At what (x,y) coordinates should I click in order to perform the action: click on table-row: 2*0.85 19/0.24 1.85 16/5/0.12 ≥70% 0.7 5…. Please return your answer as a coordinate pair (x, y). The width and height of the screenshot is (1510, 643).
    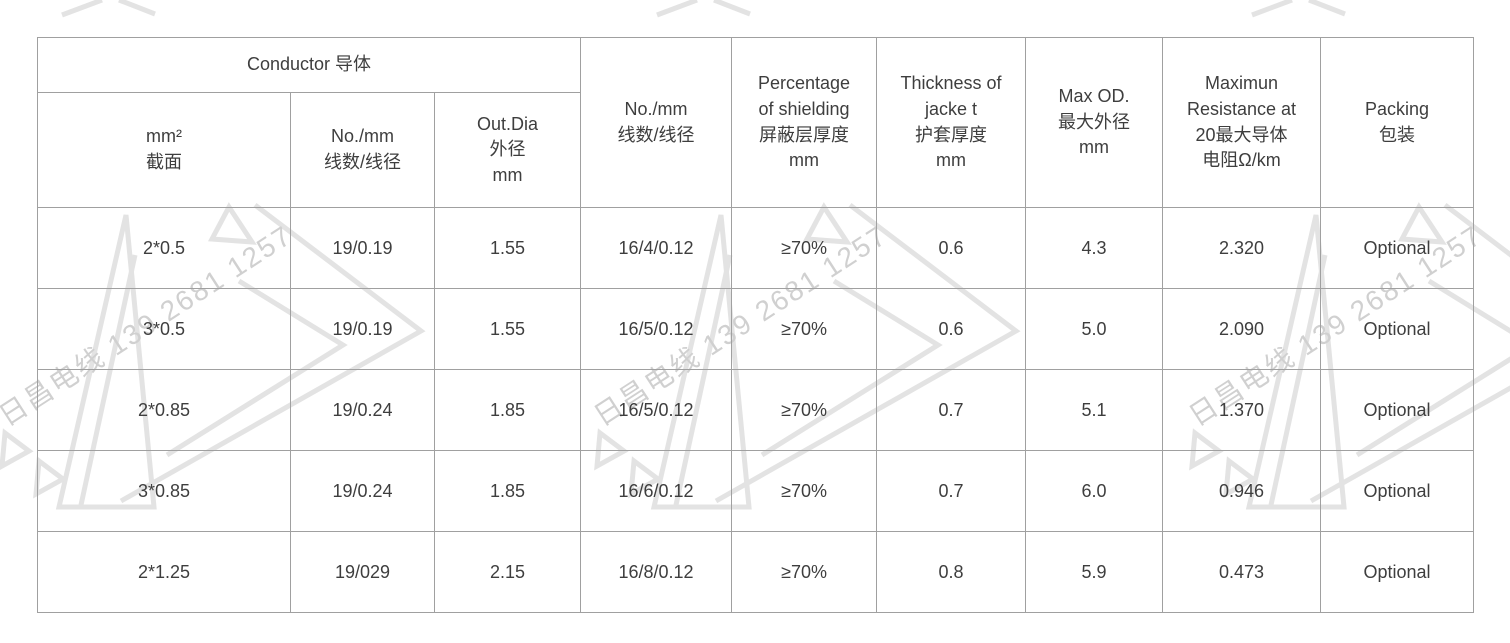
    Looking at the image, I should click on (756, 410).